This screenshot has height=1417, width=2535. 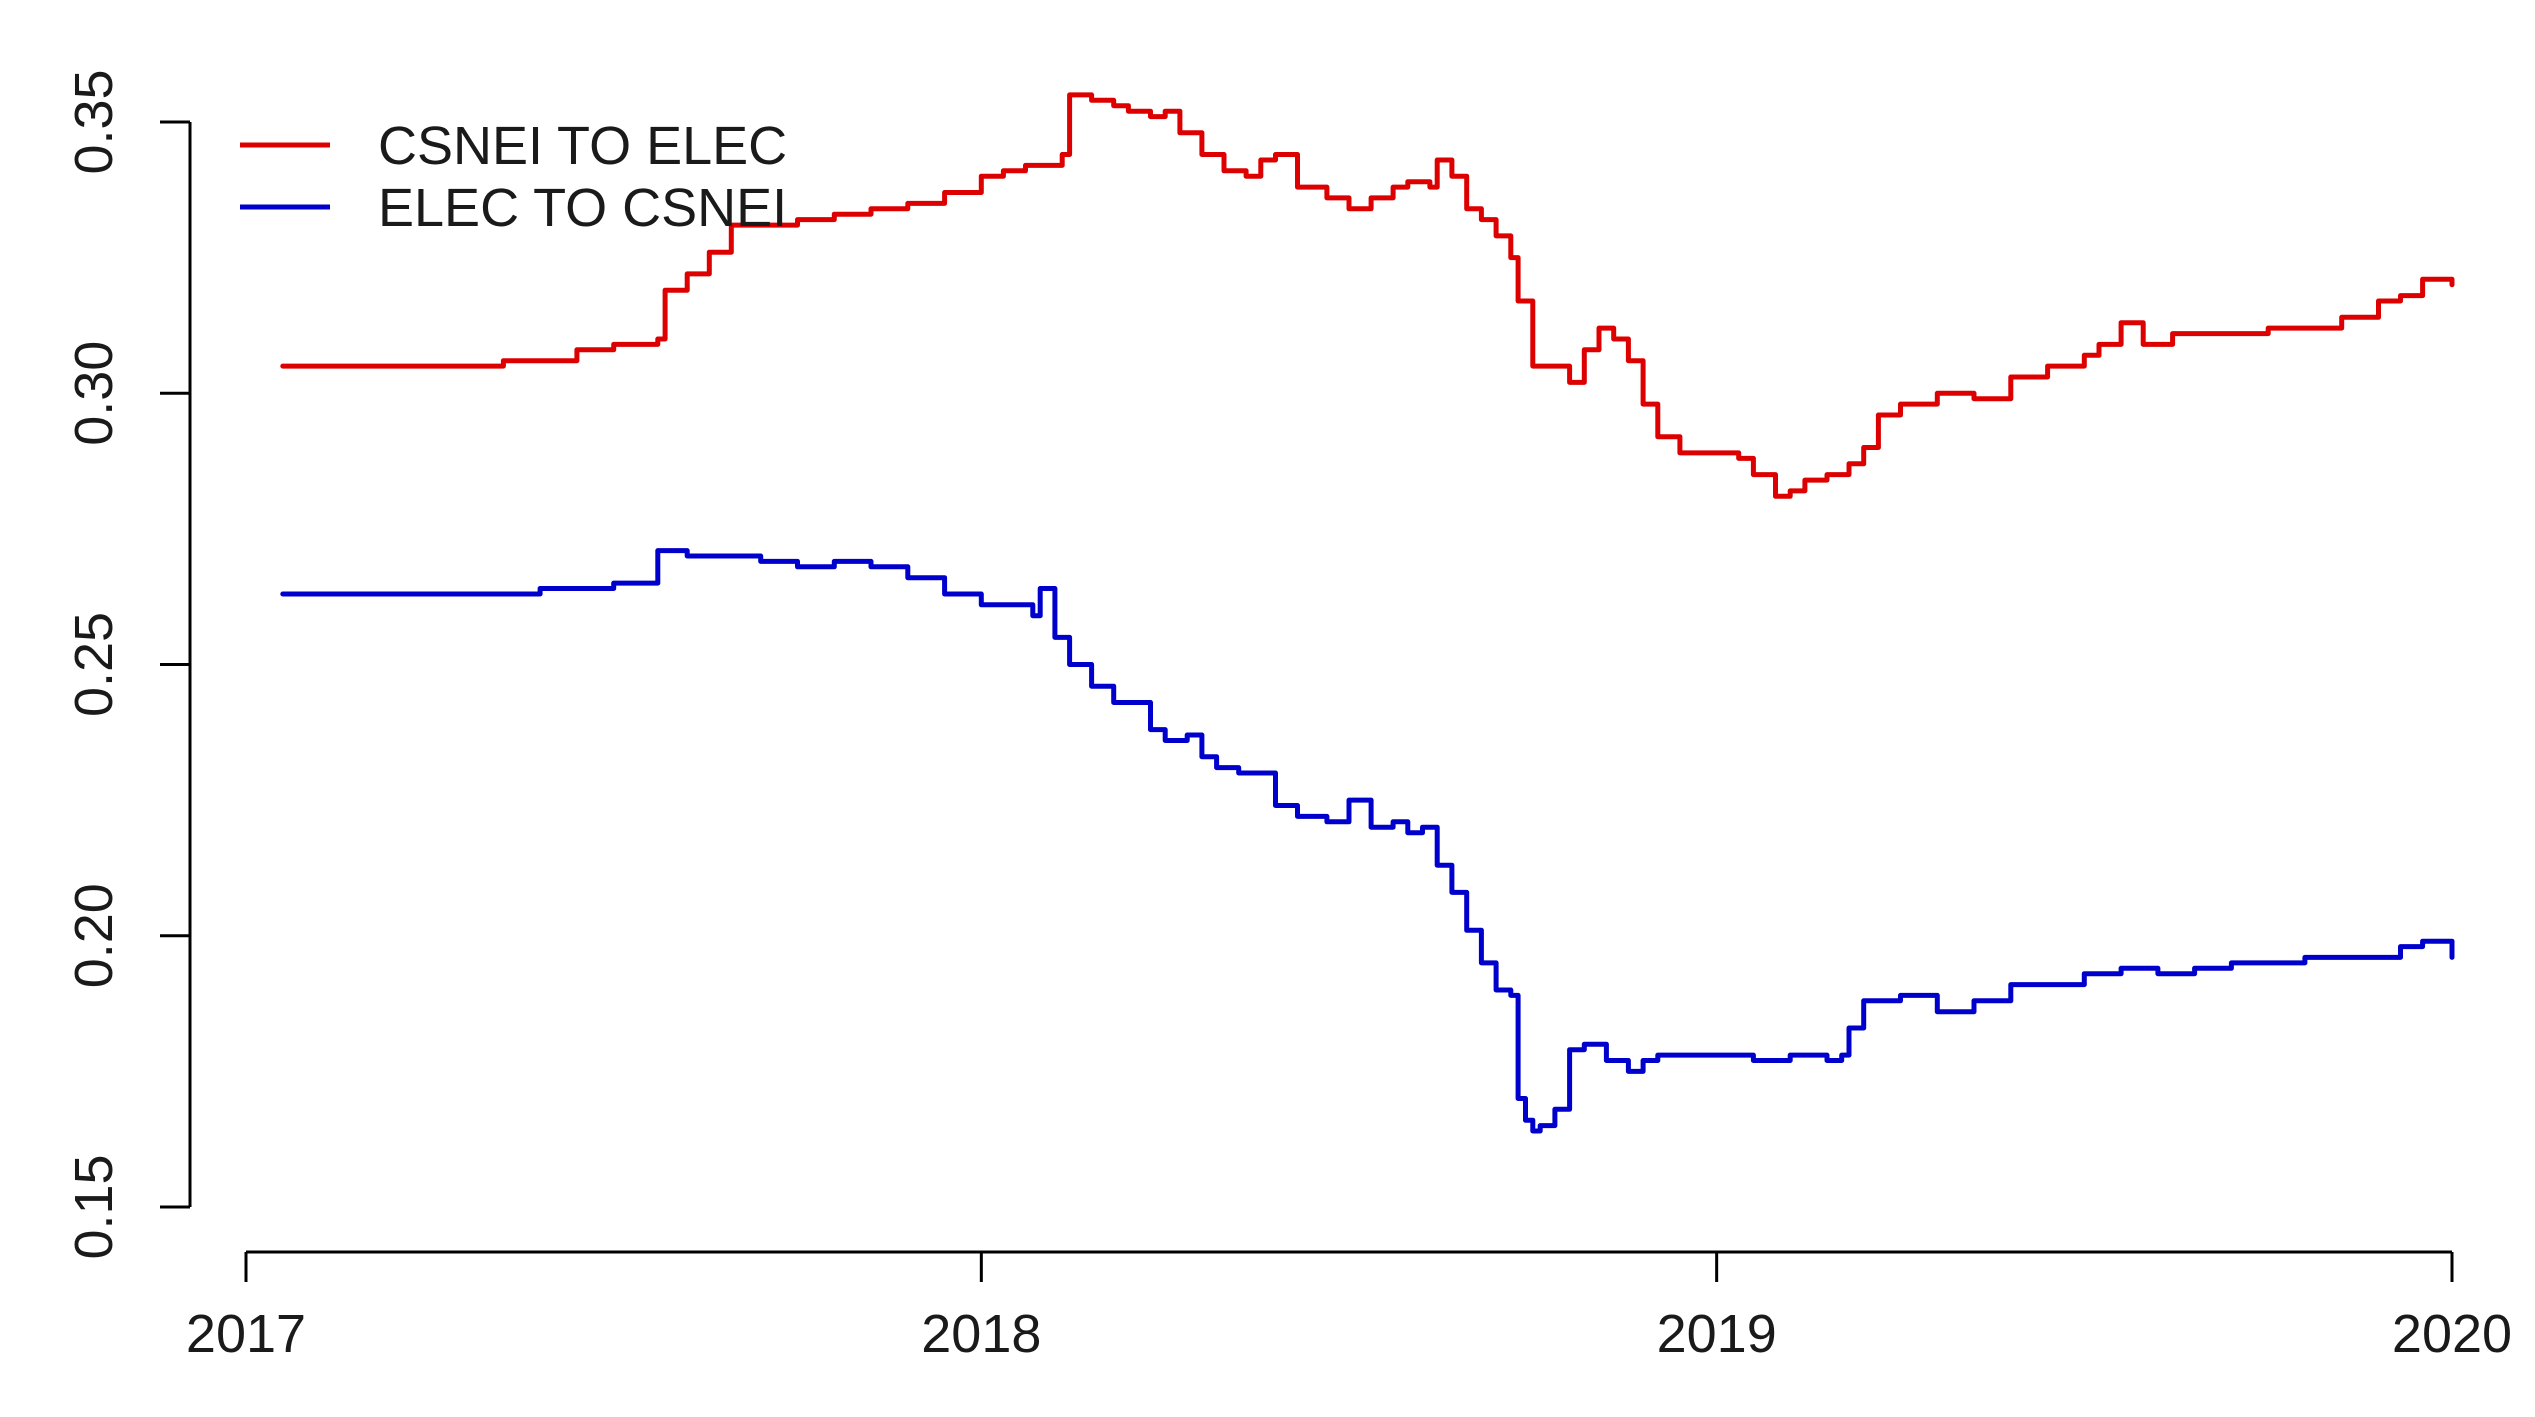 I want to click on x-axis: 2017 2018 2019 2020, so click(x=1349, y=1307).